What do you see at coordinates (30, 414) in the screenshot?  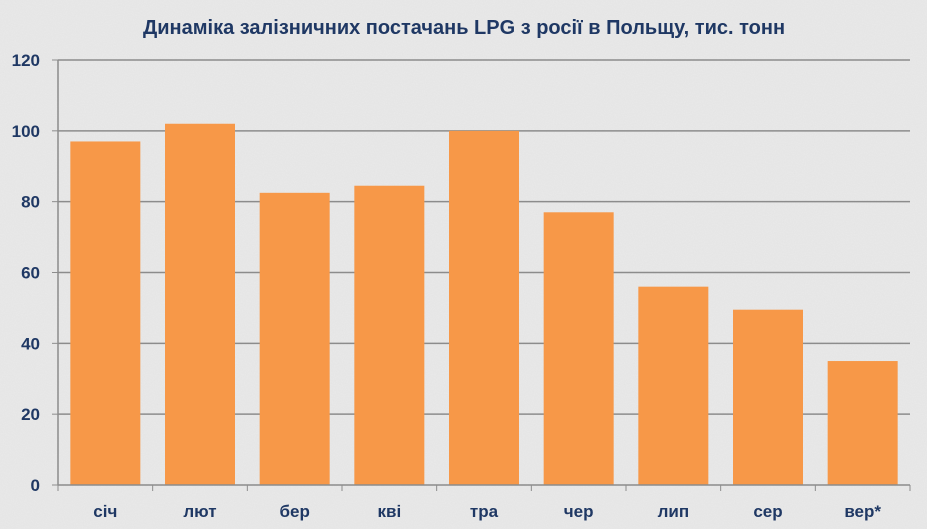 I see `y-tick-label: 20` at bounding box center [30, 414].